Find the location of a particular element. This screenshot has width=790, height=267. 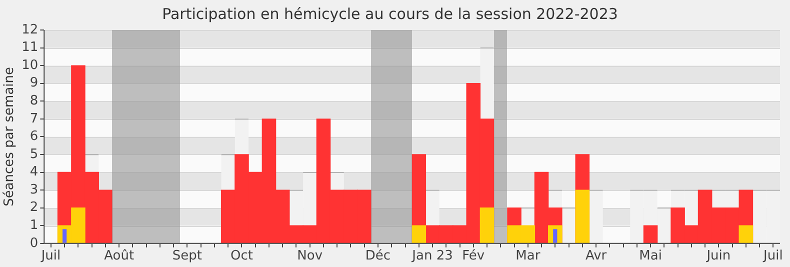

y-tick-label: 3 is located at coordinates (34, 190).